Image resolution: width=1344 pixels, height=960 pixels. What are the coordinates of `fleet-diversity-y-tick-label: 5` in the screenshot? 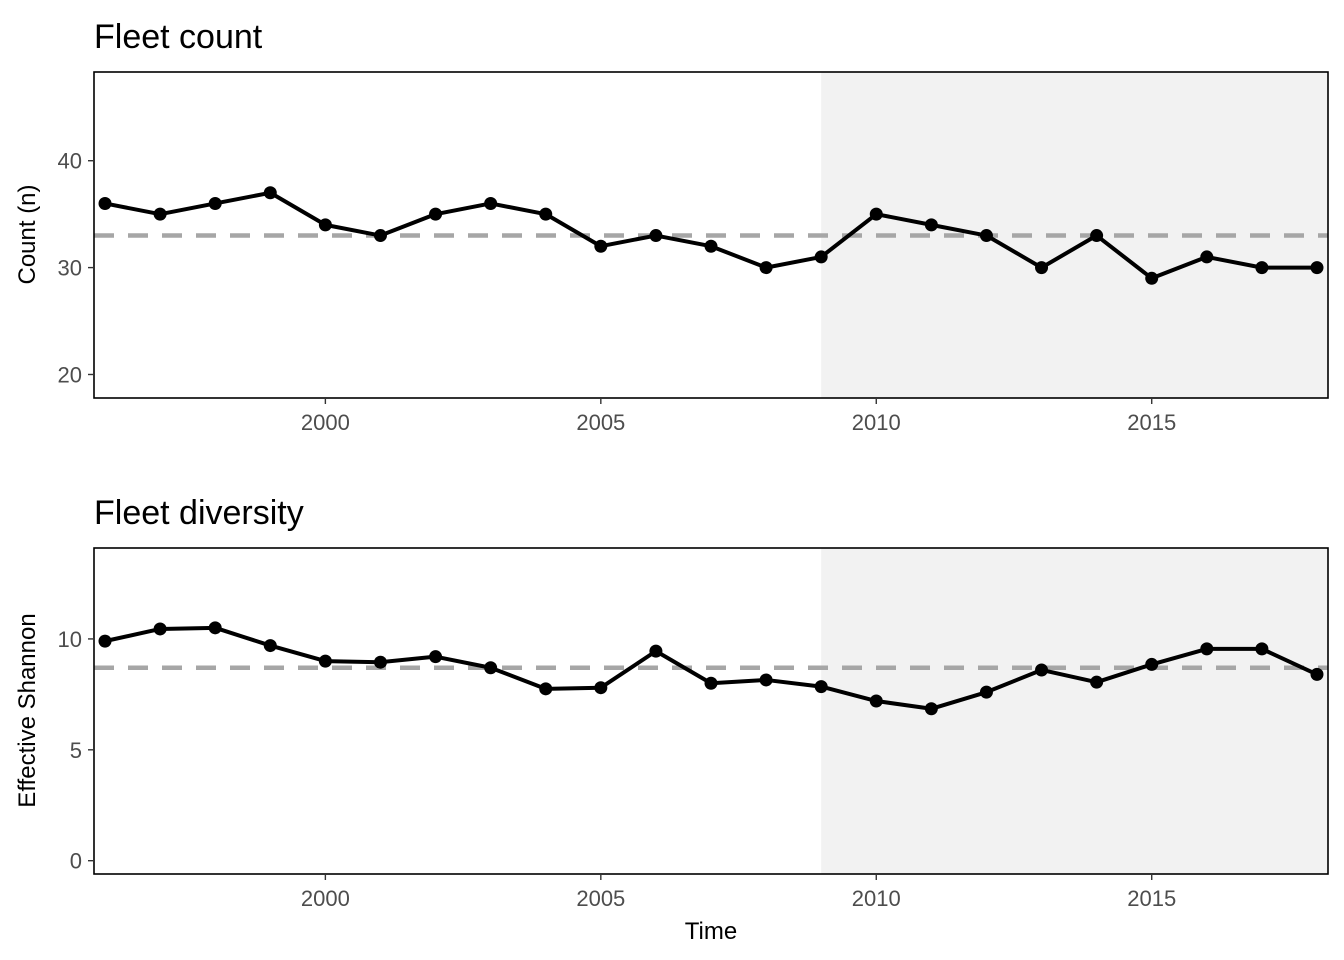 It's located at (76, 750).